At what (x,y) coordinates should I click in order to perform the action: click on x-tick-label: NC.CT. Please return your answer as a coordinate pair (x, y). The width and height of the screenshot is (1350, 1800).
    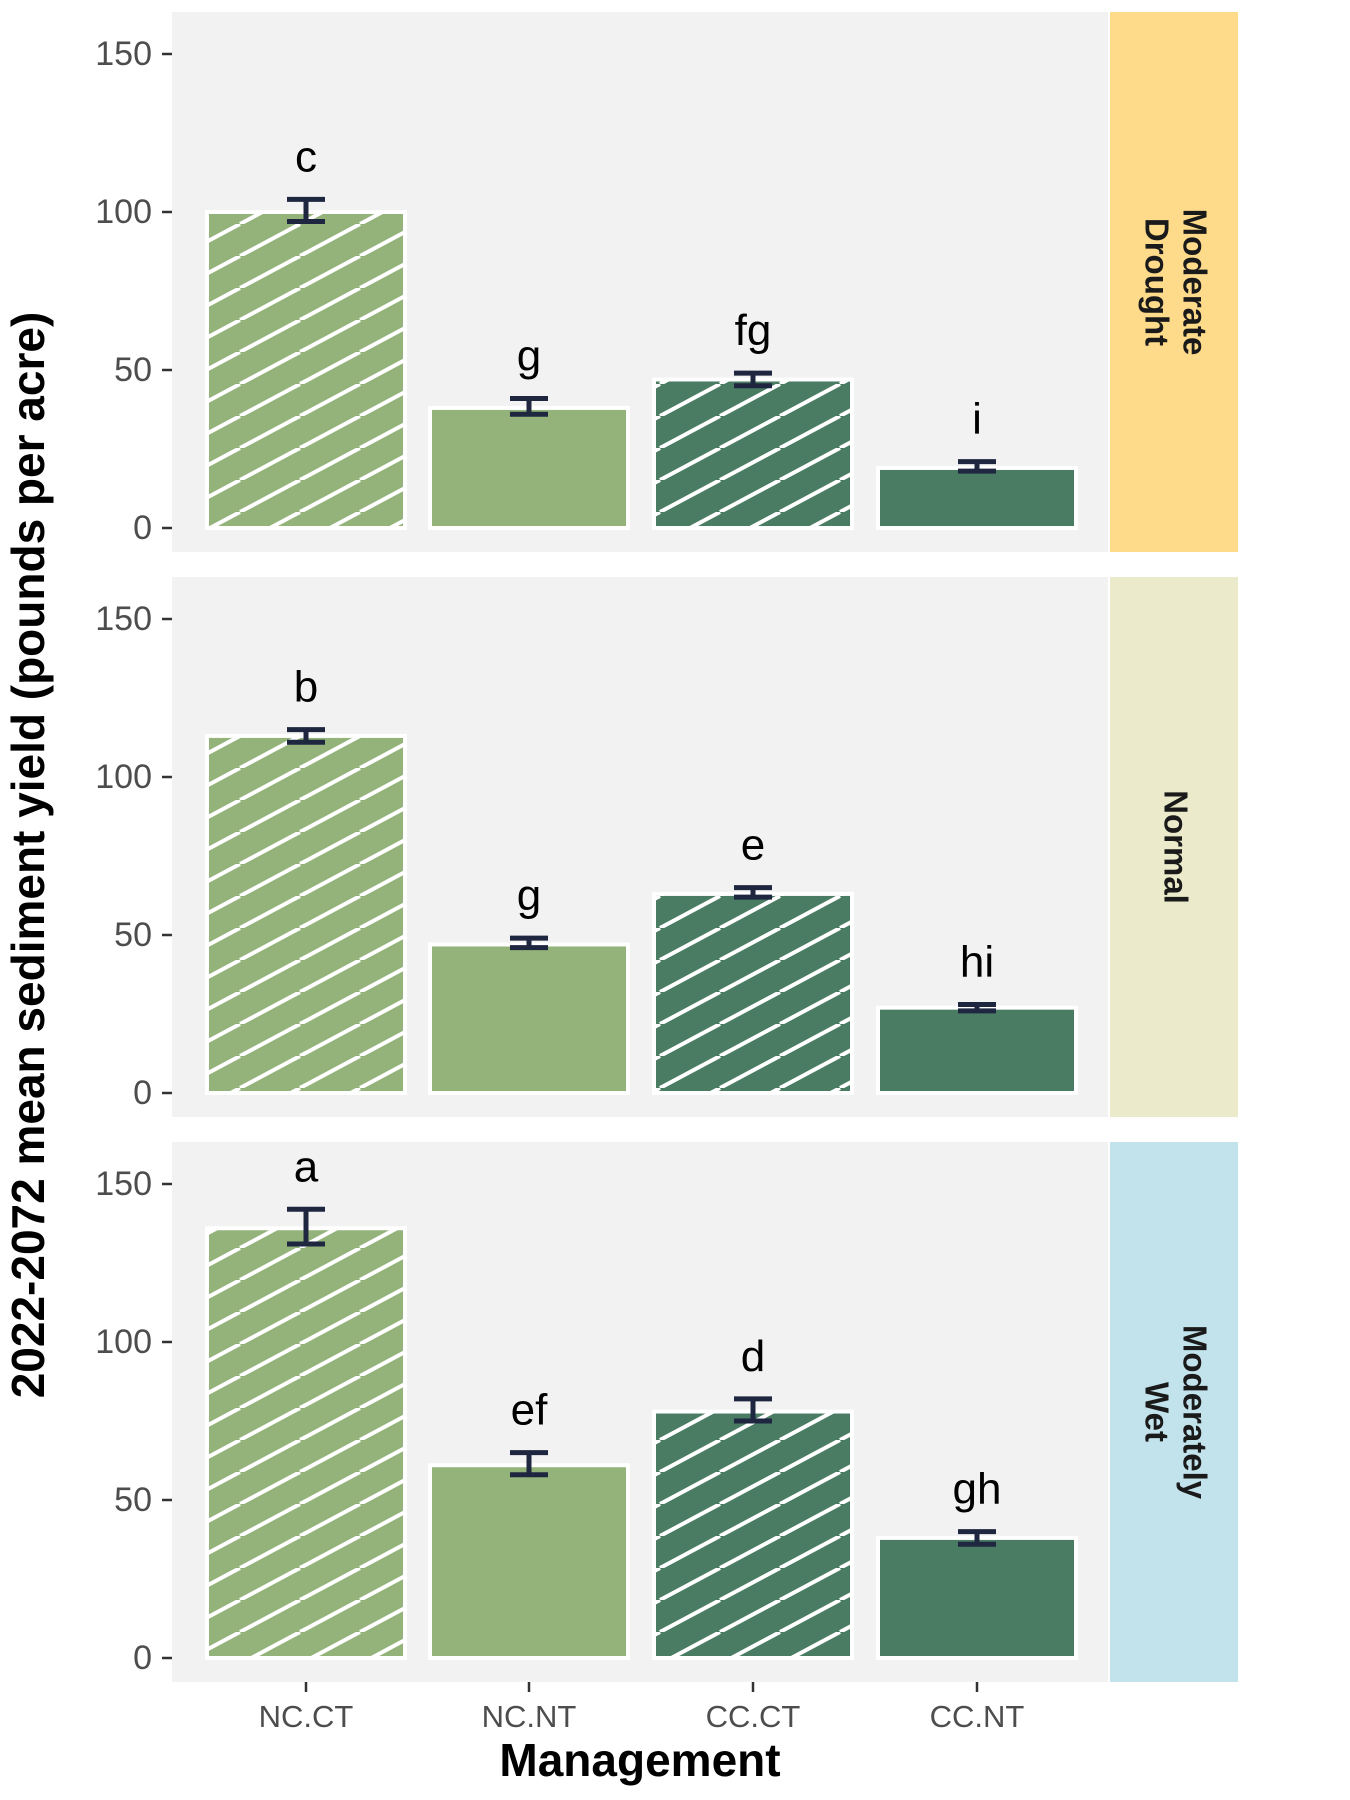
    Looking at the image, I should click on (306, 1716).